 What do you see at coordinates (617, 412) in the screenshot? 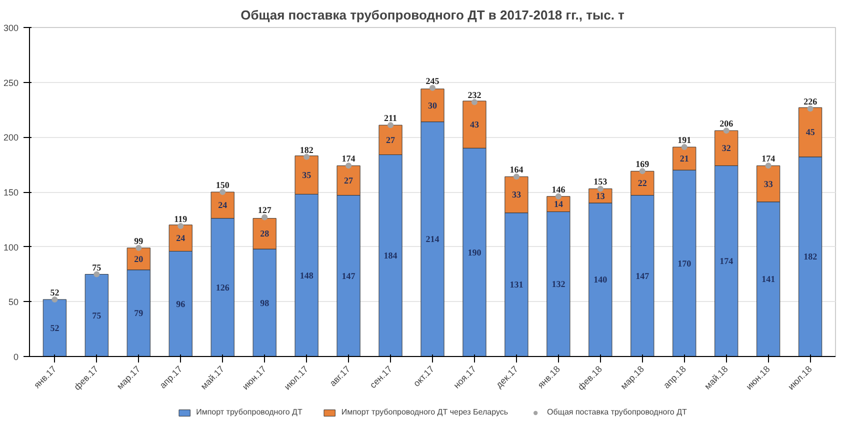
I see `legend-label: Общая поставка трубопроводного ДТ` at bounding box center [617, 412].